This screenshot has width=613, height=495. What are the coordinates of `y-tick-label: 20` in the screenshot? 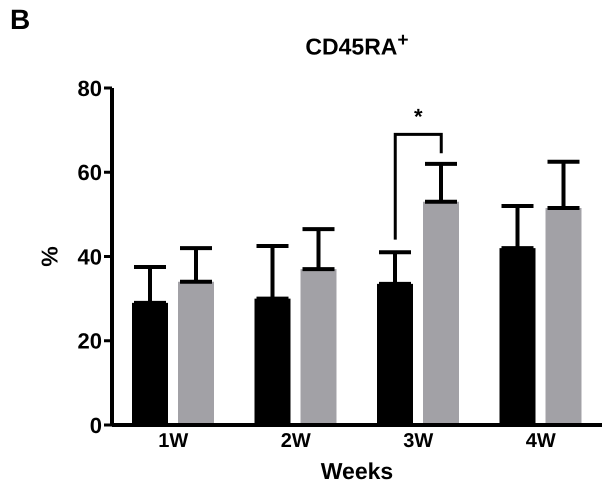 It's located at (90, 341).